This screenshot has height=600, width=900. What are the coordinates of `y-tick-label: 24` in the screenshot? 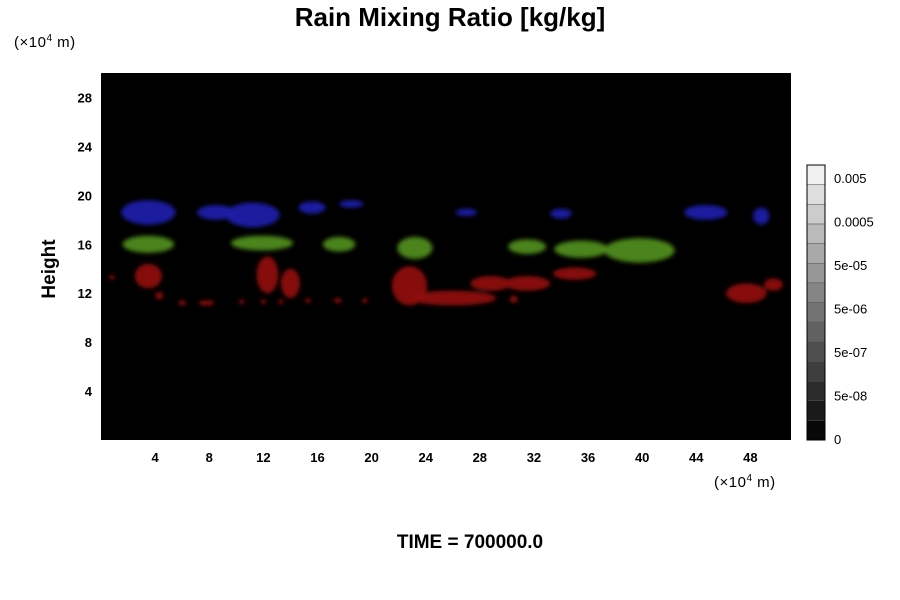 It's located at (85, 146).